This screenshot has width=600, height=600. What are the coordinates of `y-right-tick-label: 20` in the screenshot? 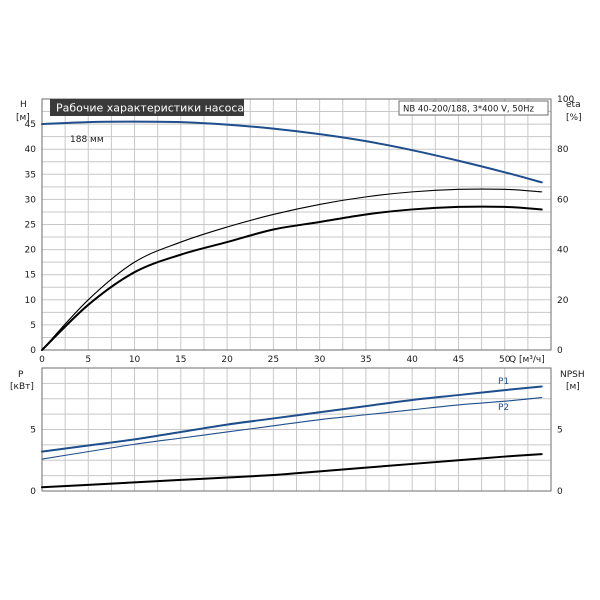 It's located at (563, 301).